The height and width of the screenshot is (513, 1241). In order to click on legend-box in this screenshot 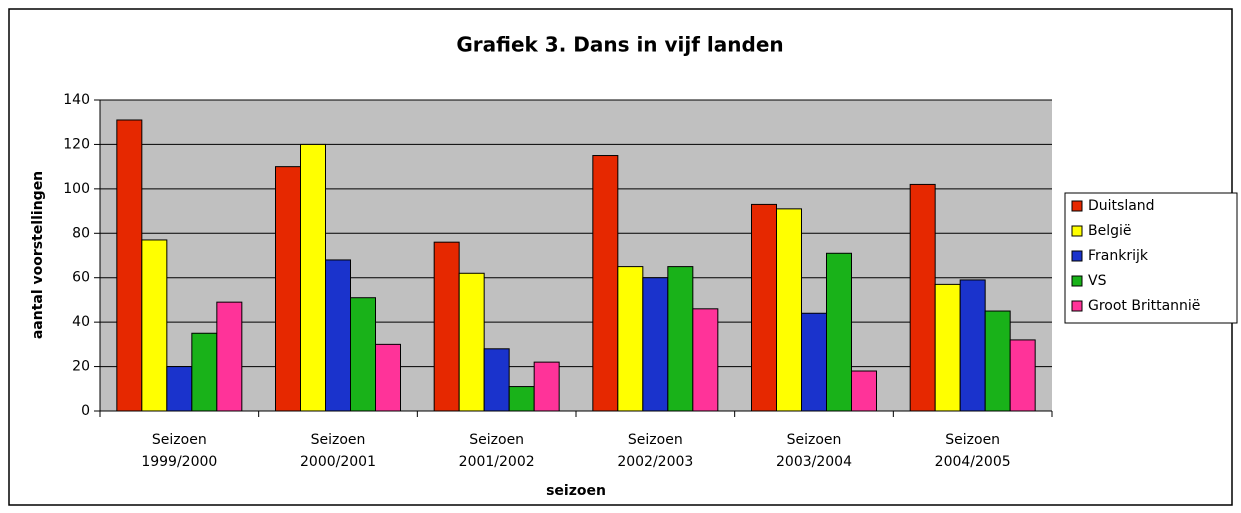, I will do `click(1151, 258)`.